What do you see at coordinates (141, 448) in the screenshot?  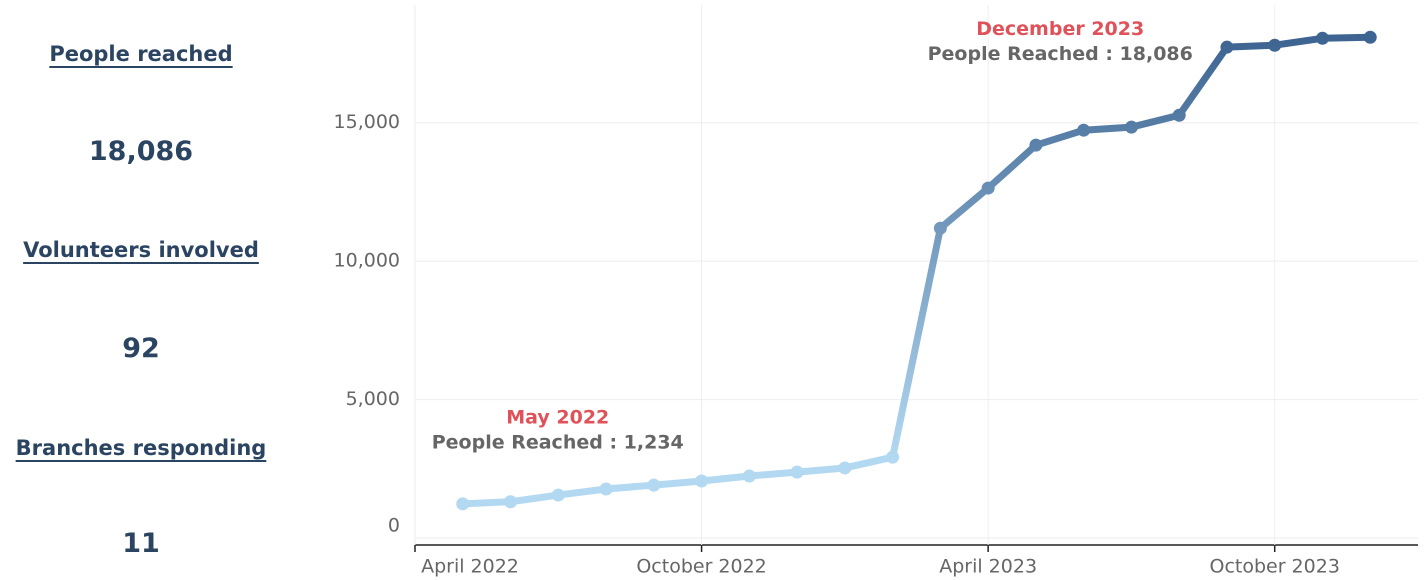 I see `kpi-label: Branches responding` at bounding box center [141, 448].